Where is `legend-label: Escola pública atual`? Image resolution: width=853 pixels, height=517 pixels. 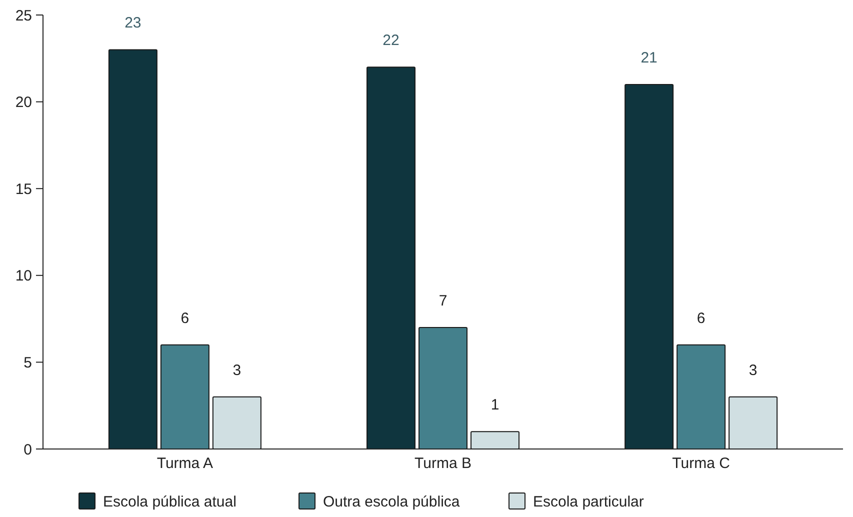
legend-label: Escola pública atual is located at coordinates (169, 501).